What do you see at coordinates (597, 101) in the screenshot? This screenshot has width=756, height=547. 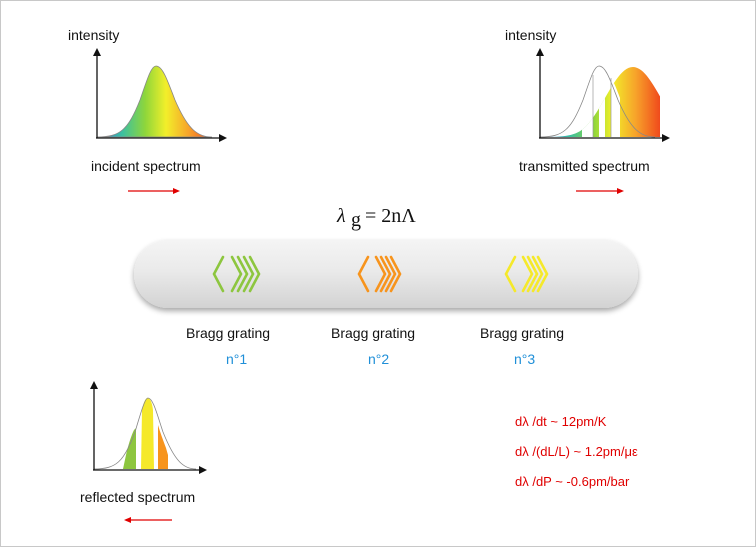 I see `transmitted-envelope-curve` at bounding box center [597, 101].